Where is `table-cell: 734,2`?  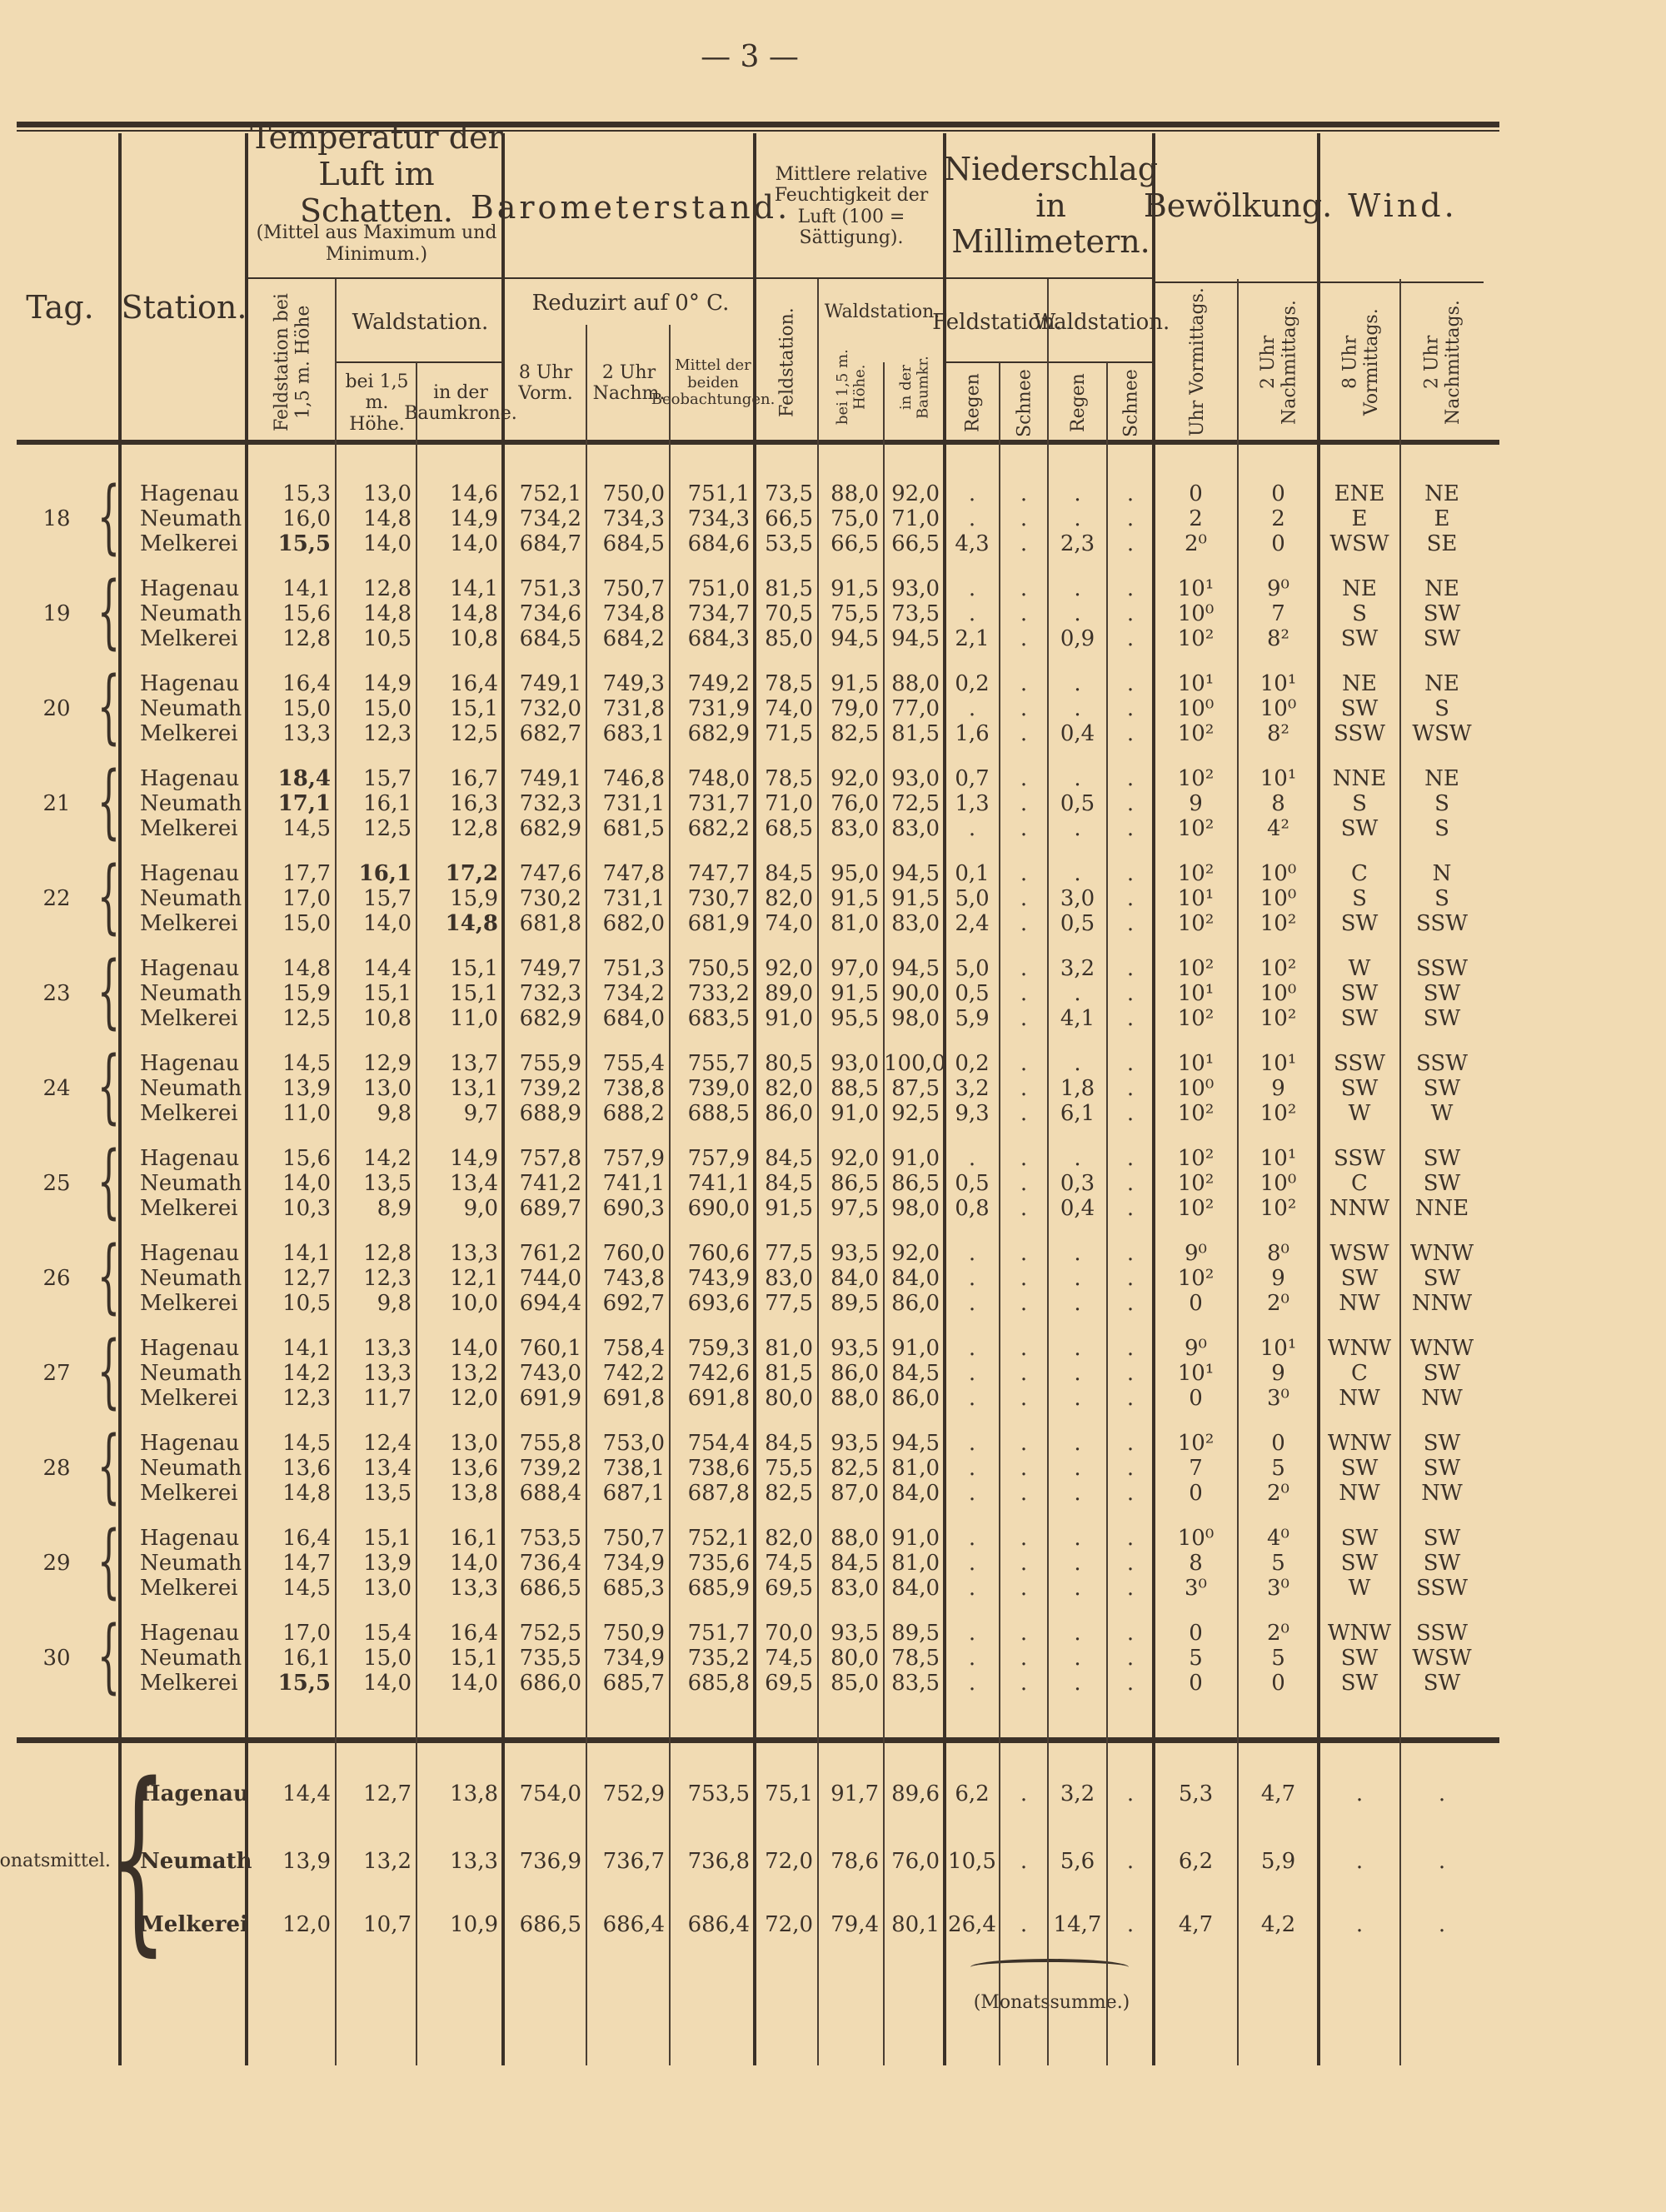 table-cell: 734,2 is located at coordinates (633, 993).